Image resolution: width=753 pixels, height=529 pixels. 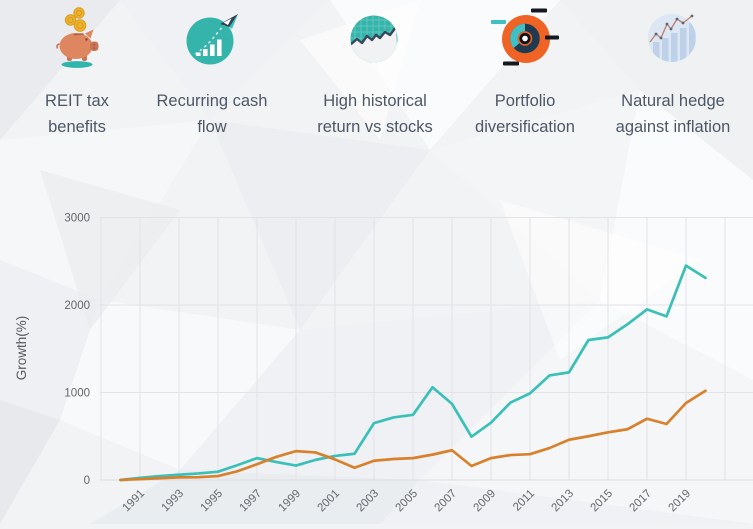 I want to click on benefit-item-historical-return: High historical return vs stocks, so click(x=375, y=72).